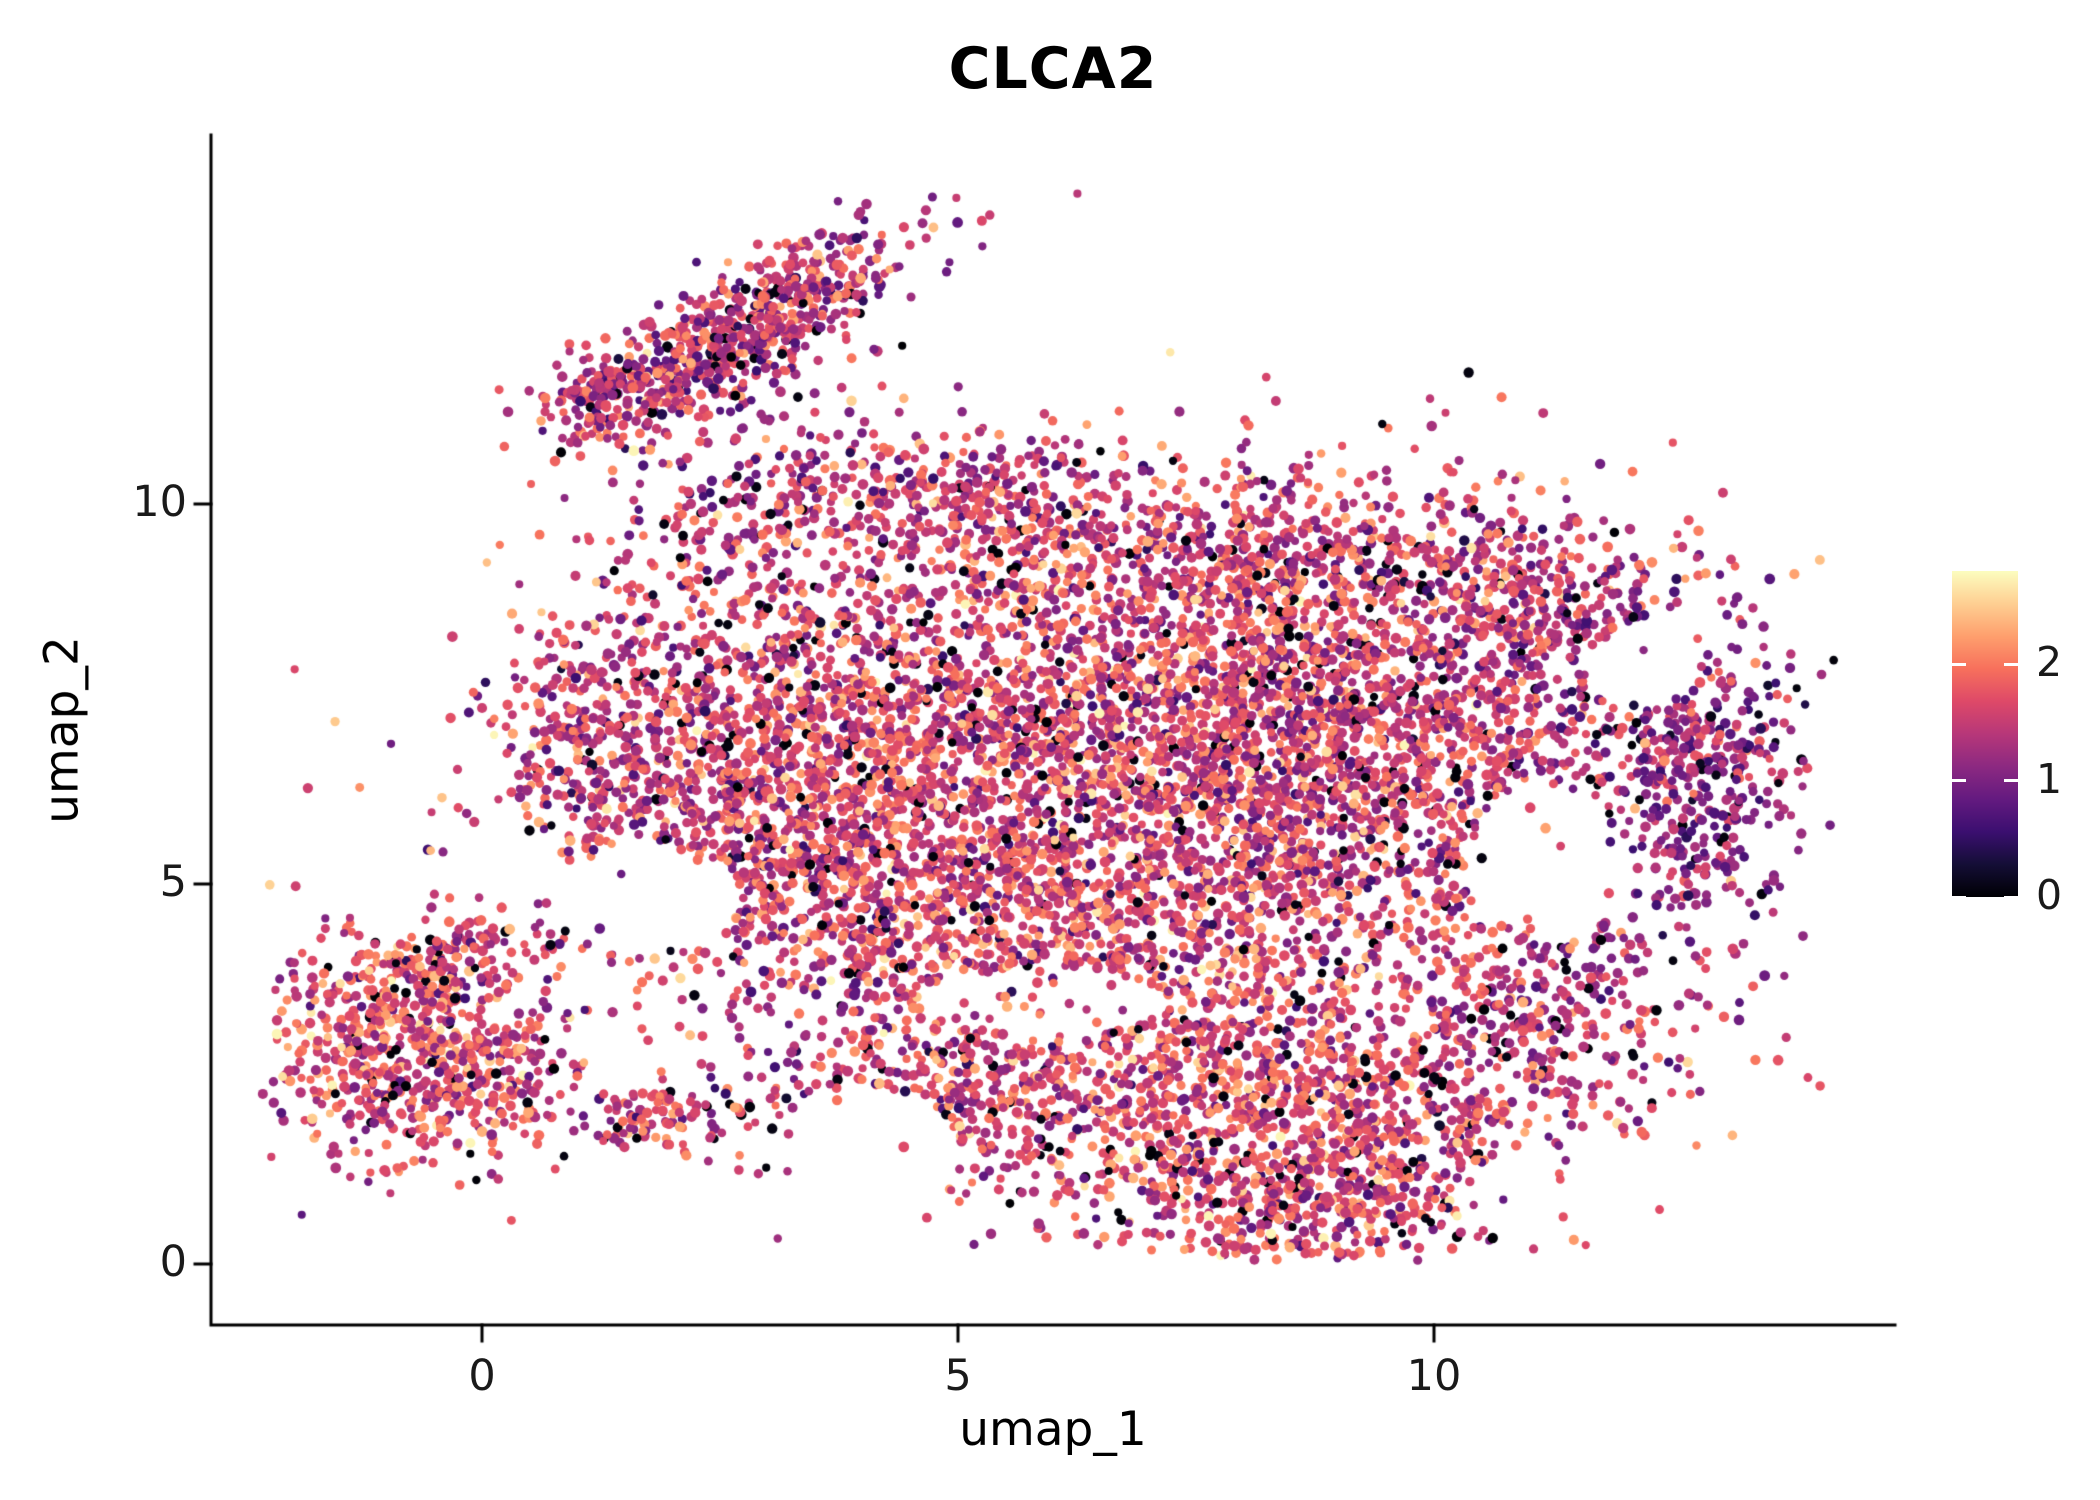 This screenshot has width=2100, height=1500. What do you see at coordinates (482, 1376) in the screenshot?
I see `x-axis-tick-label: 0` at bounding box center [482, 1376].